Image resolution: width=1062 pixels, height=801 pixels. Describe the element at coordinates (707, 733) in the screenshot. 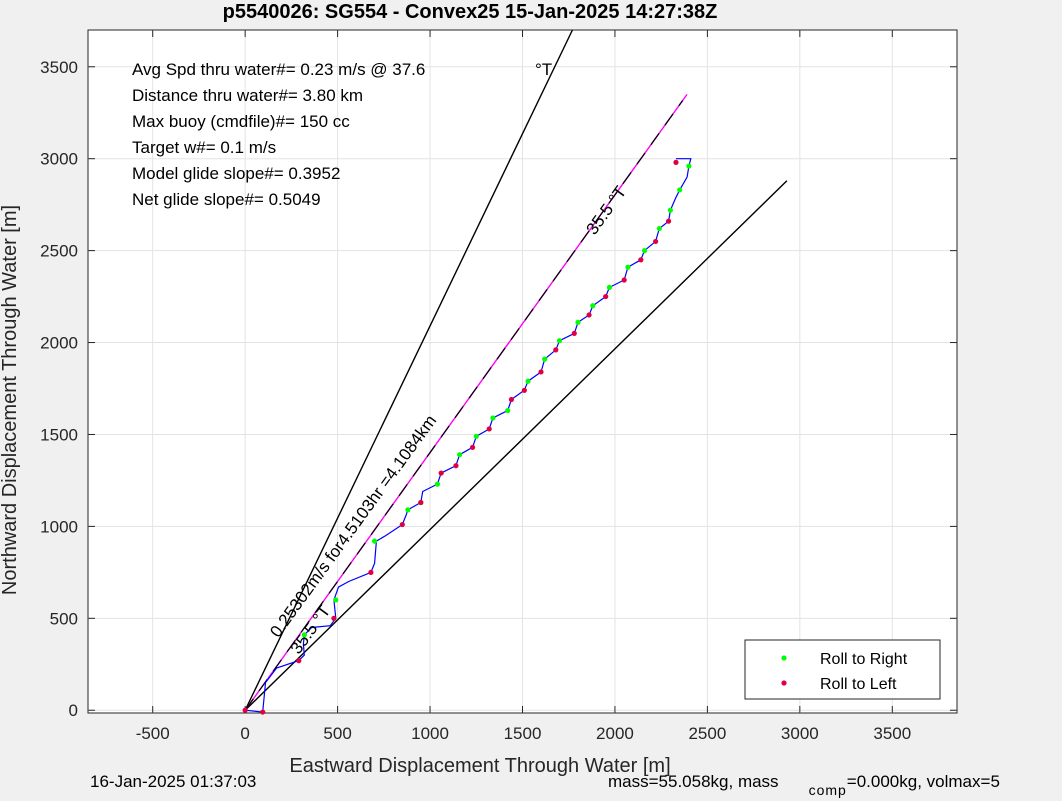

I see `x-tick-label: 2500` at that location.